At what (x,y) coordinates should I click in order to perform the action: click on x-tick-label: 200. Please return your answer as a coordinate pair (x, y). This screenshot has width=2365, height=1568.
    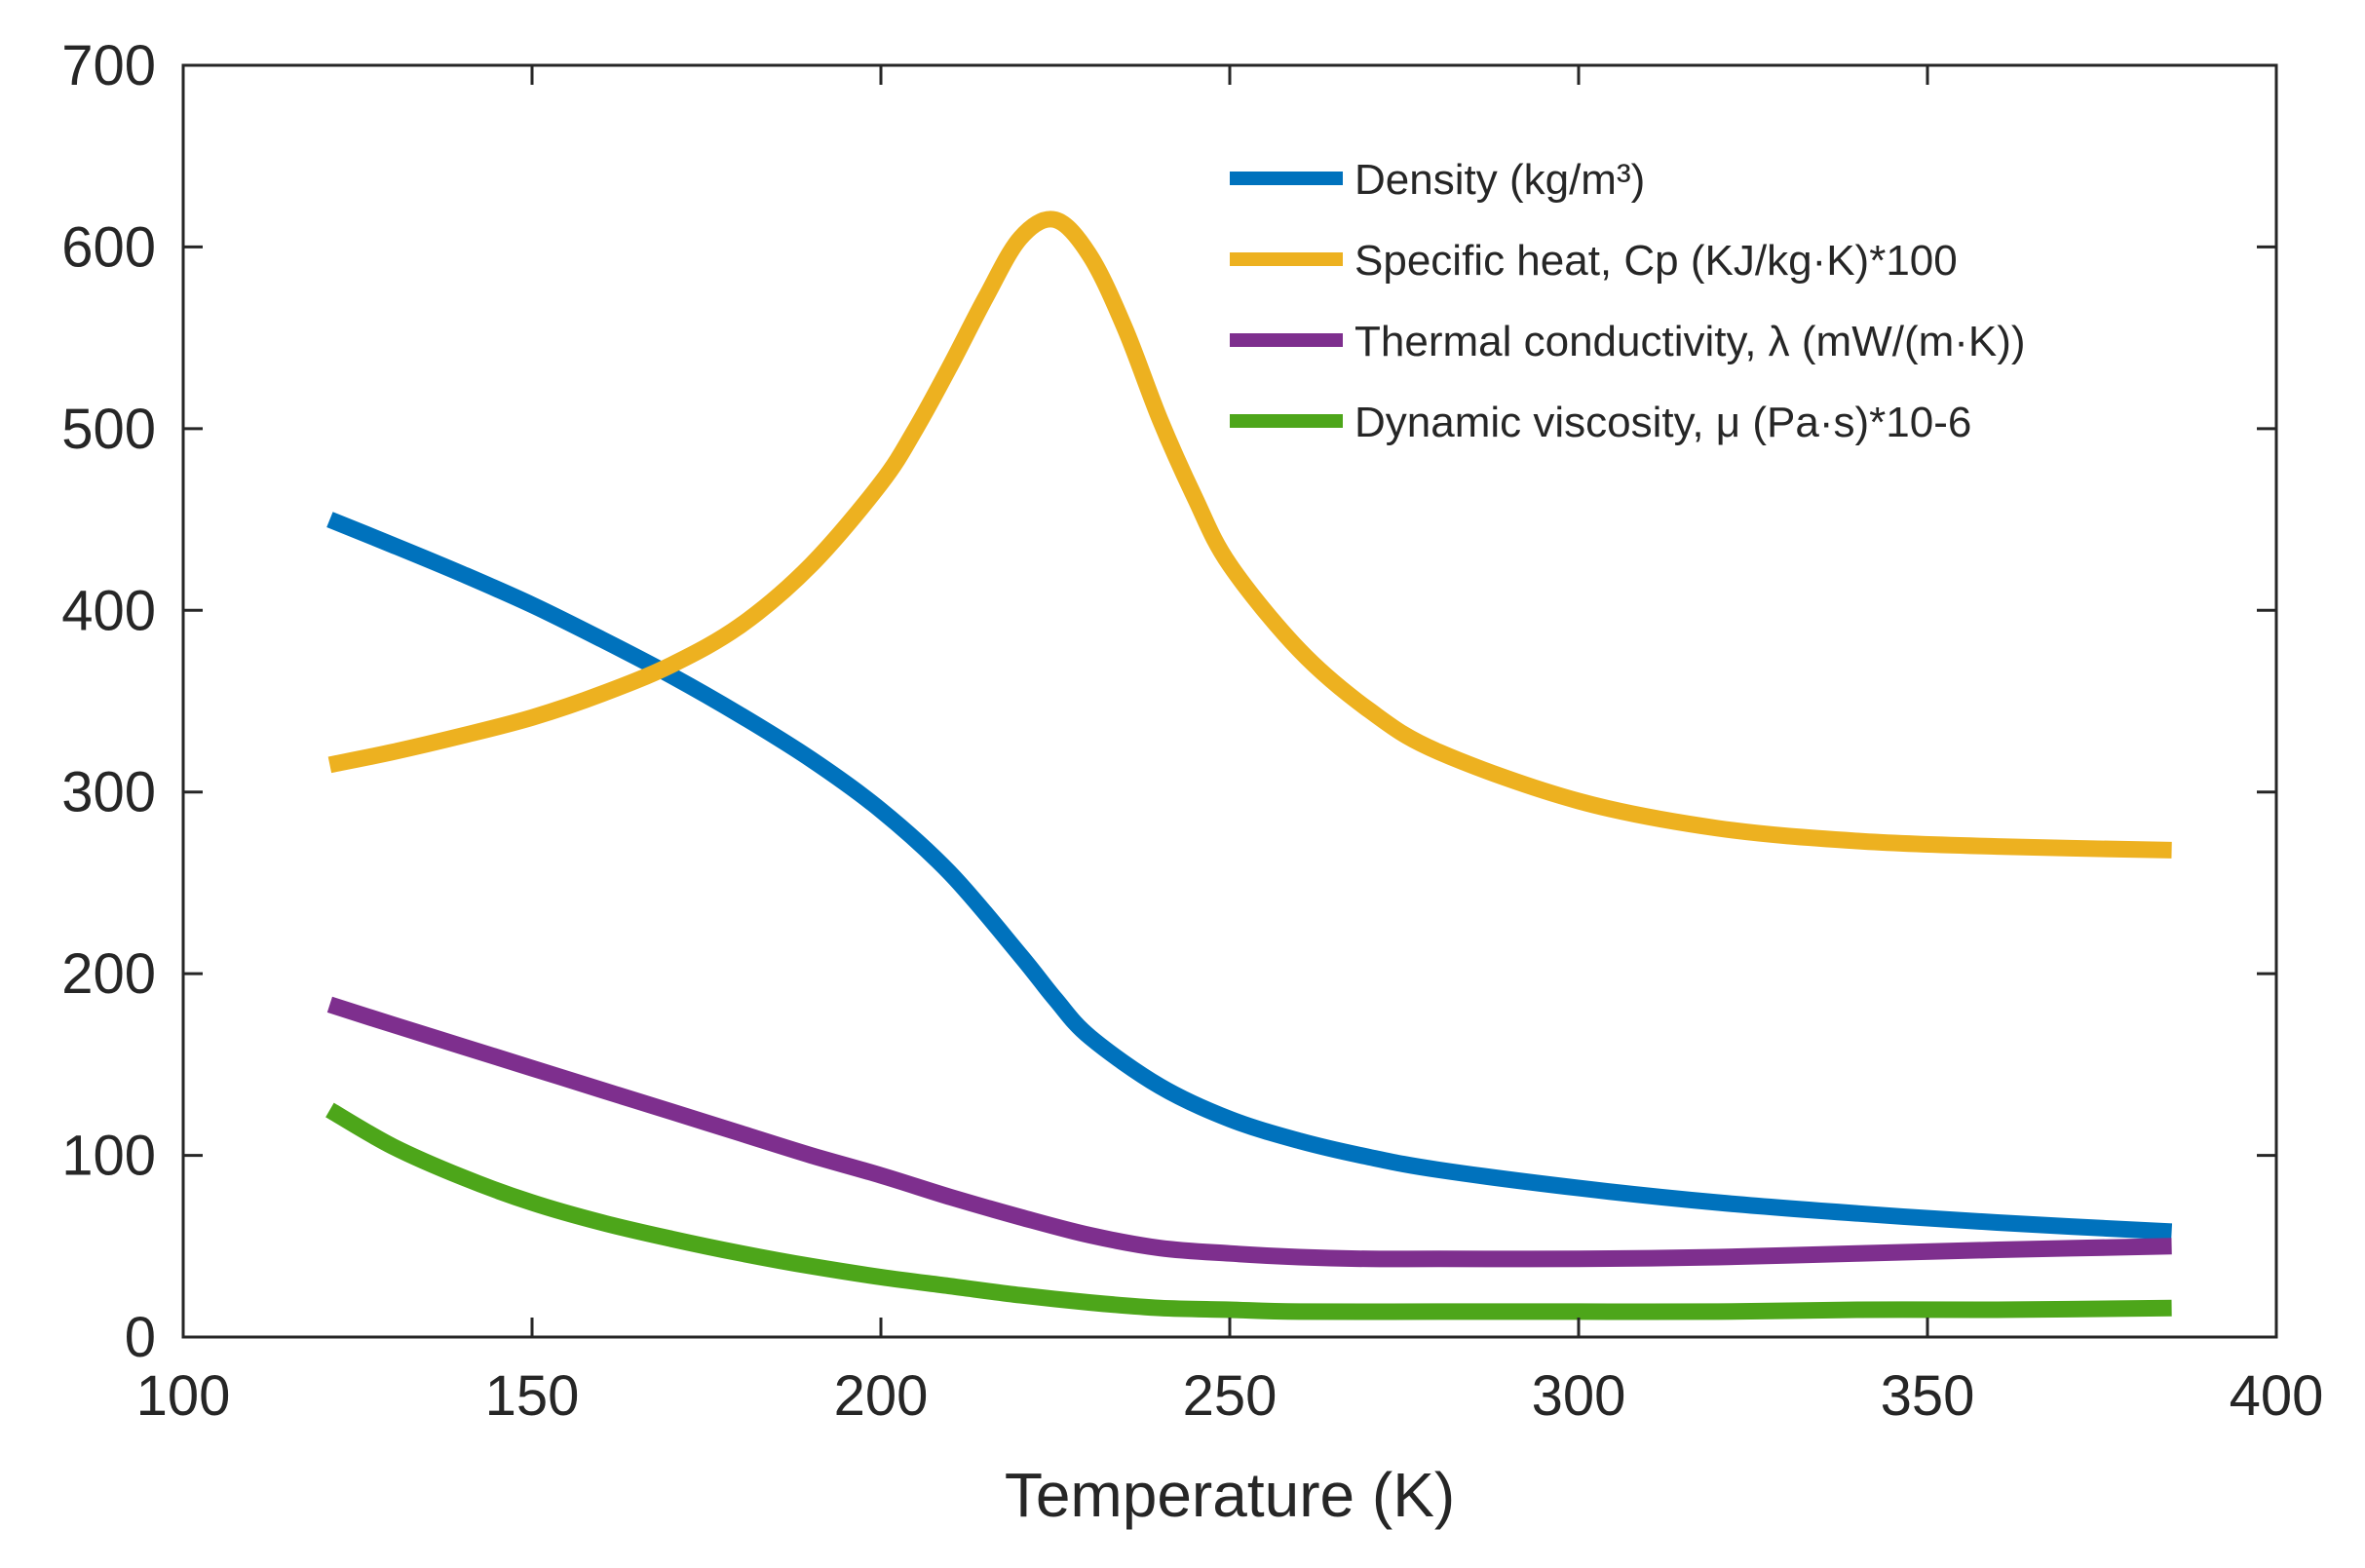
    Looking at the image, I should click on (881, 1396).